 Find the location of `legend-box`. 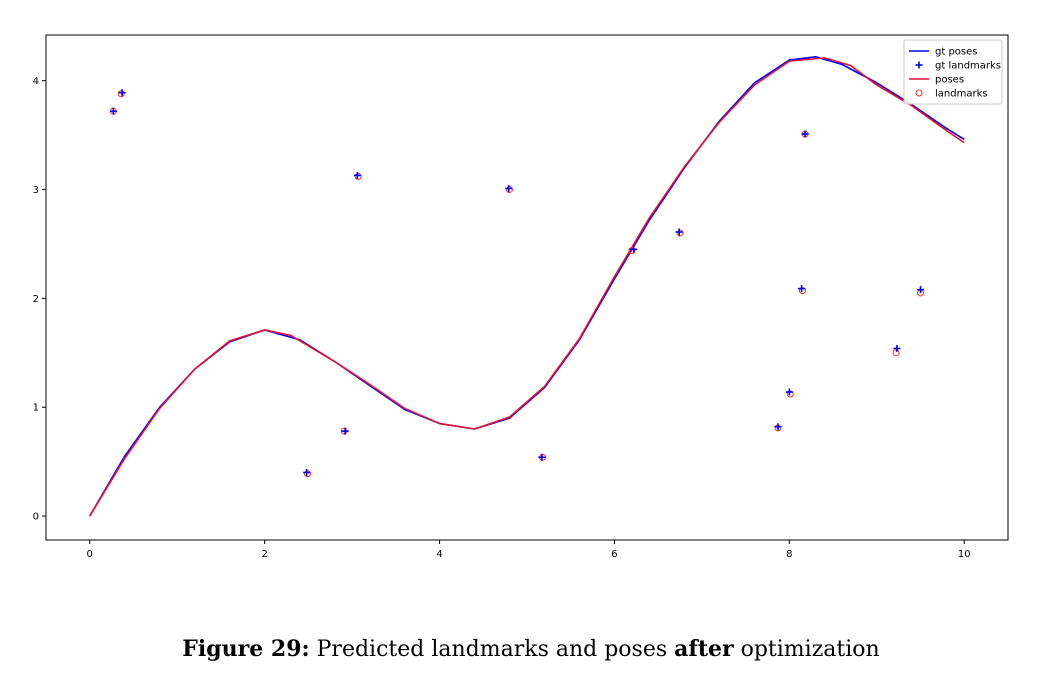

legend-box is located at coordinates (953, 72).